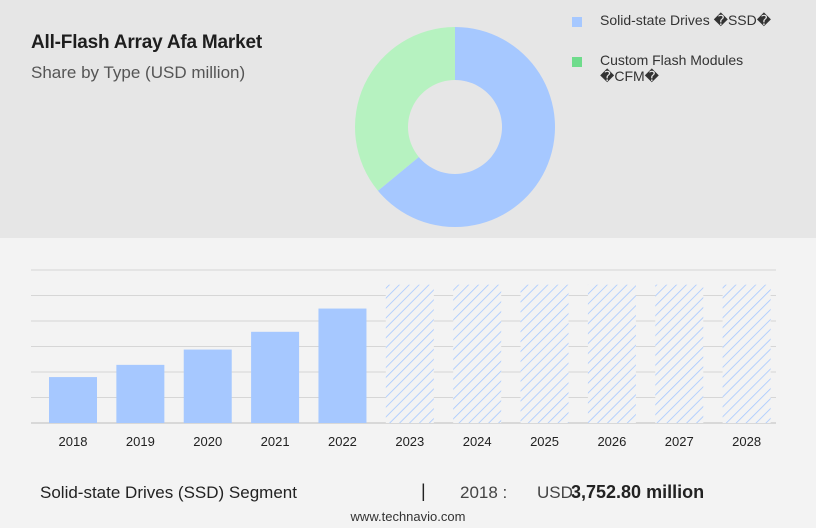  I want to click on legend-item-ssd: Solid-state Drives �SSD�, so click(687, 20).